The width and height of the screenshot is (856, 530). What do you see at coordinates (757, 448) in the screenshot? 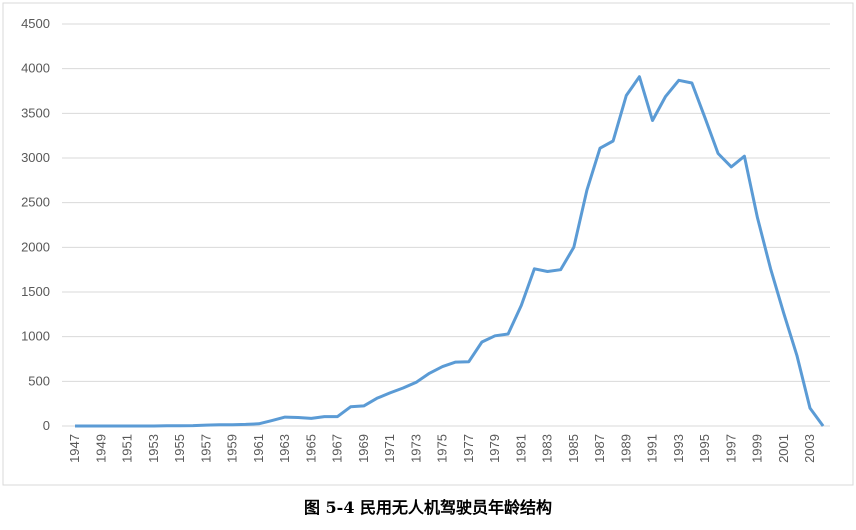
I see `x-tick-label: 1999` at bounding box center [757, 448].